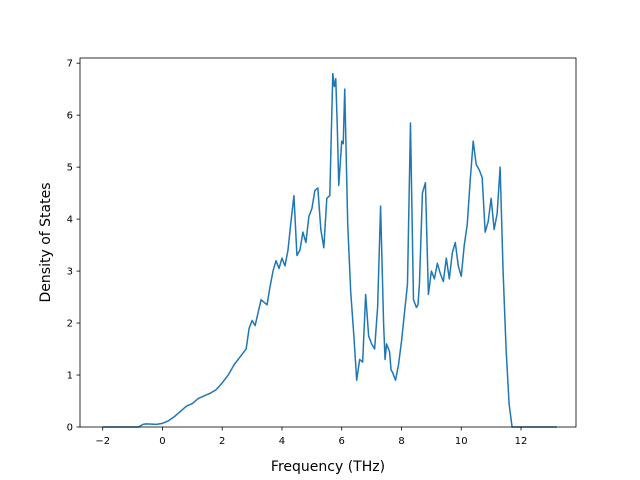 This screenshot has width=640, height=480. Describe the element at coordinates (70, 116) in the screenshot. I see `y-tick-label: 6` at that location.